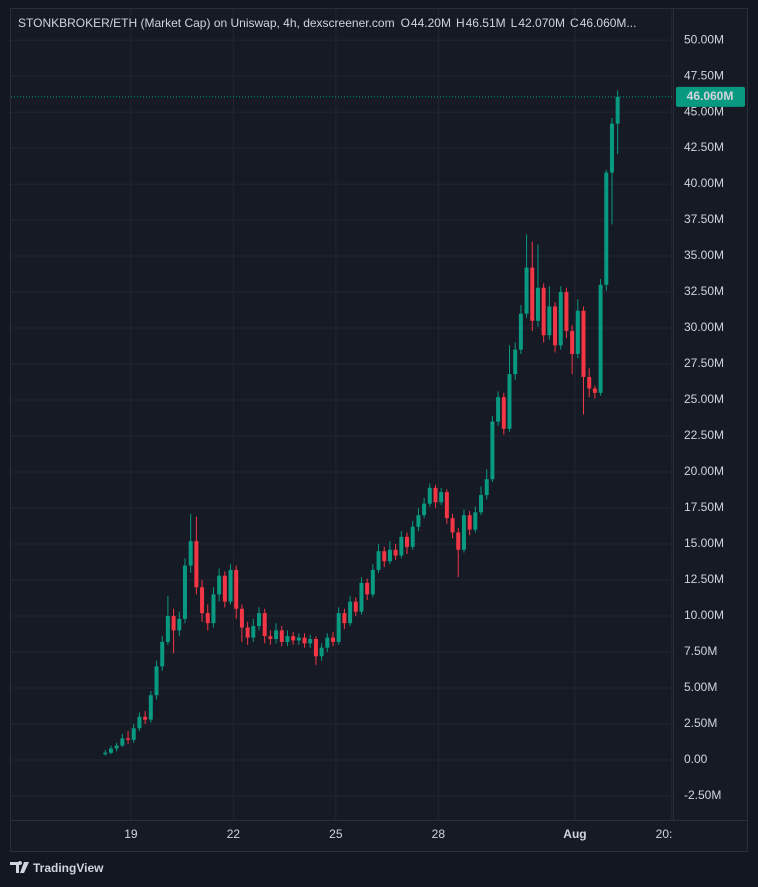  I want to click on y-tick-label: 42.50M, so click(704, 147).